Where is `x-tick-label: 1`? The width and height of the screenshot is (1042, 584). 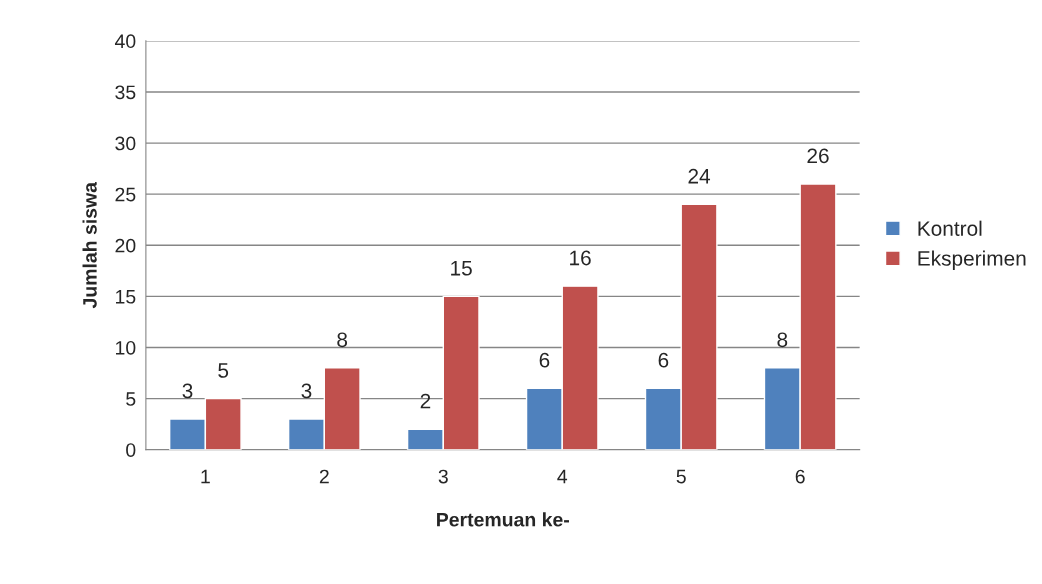 x-tick-label: 1 is located at coordinates (205, 476).